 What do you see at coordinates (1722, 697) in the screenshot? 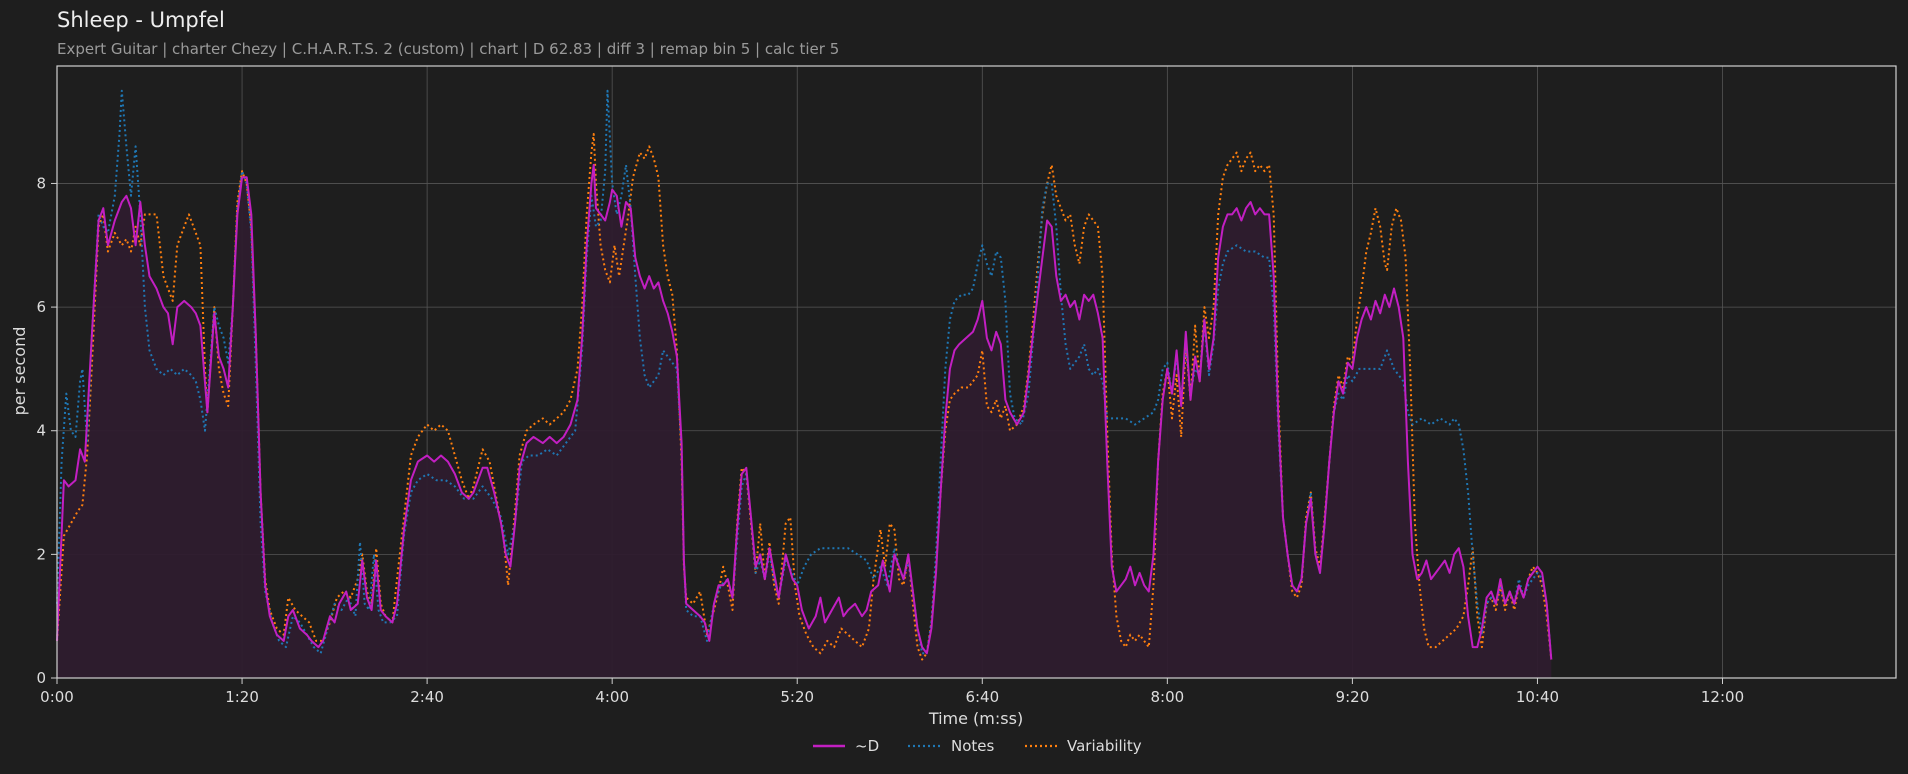
I see `x-tick-label: 12:00` at bounding box center [1722, 697].